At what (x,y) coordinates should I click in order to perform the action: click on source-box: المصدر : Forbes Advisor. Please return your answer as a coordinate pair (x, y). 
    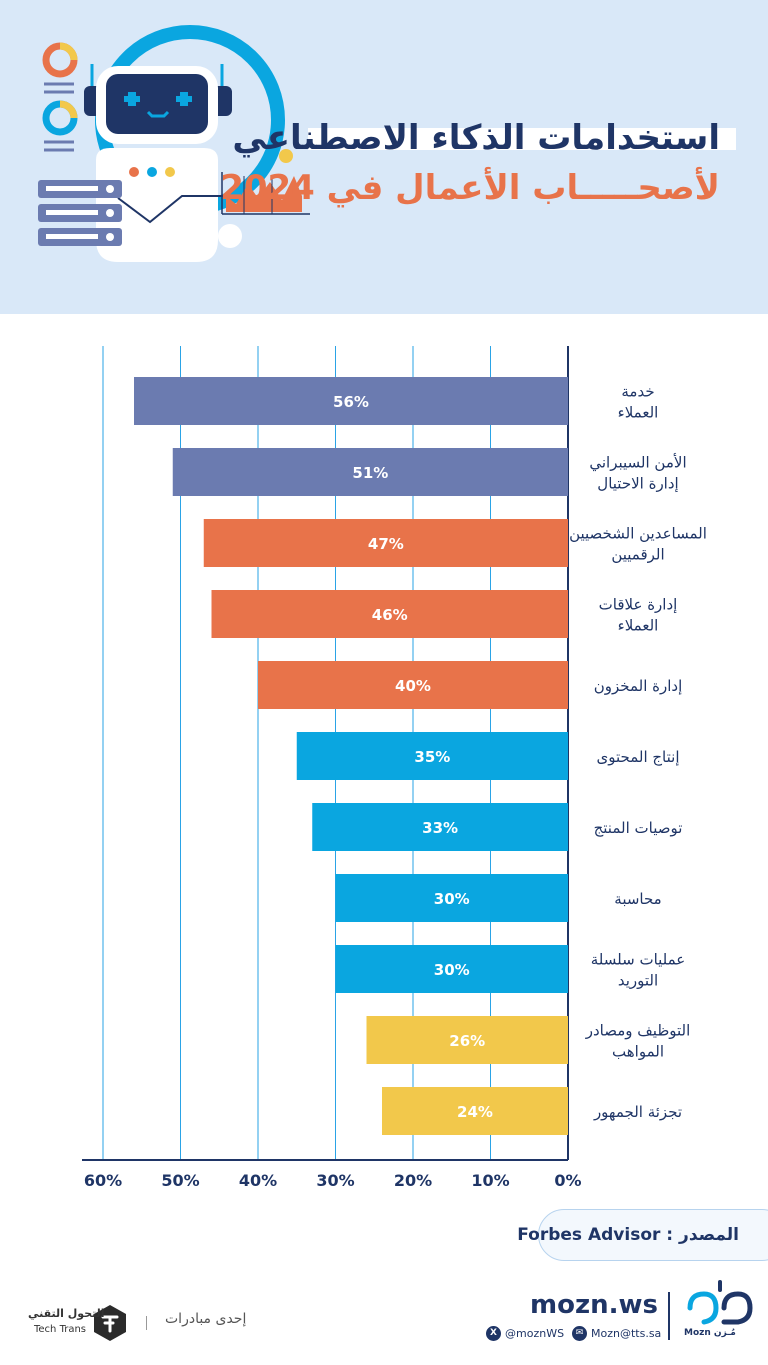
    Looking at the image, I should click on (642, 1235).